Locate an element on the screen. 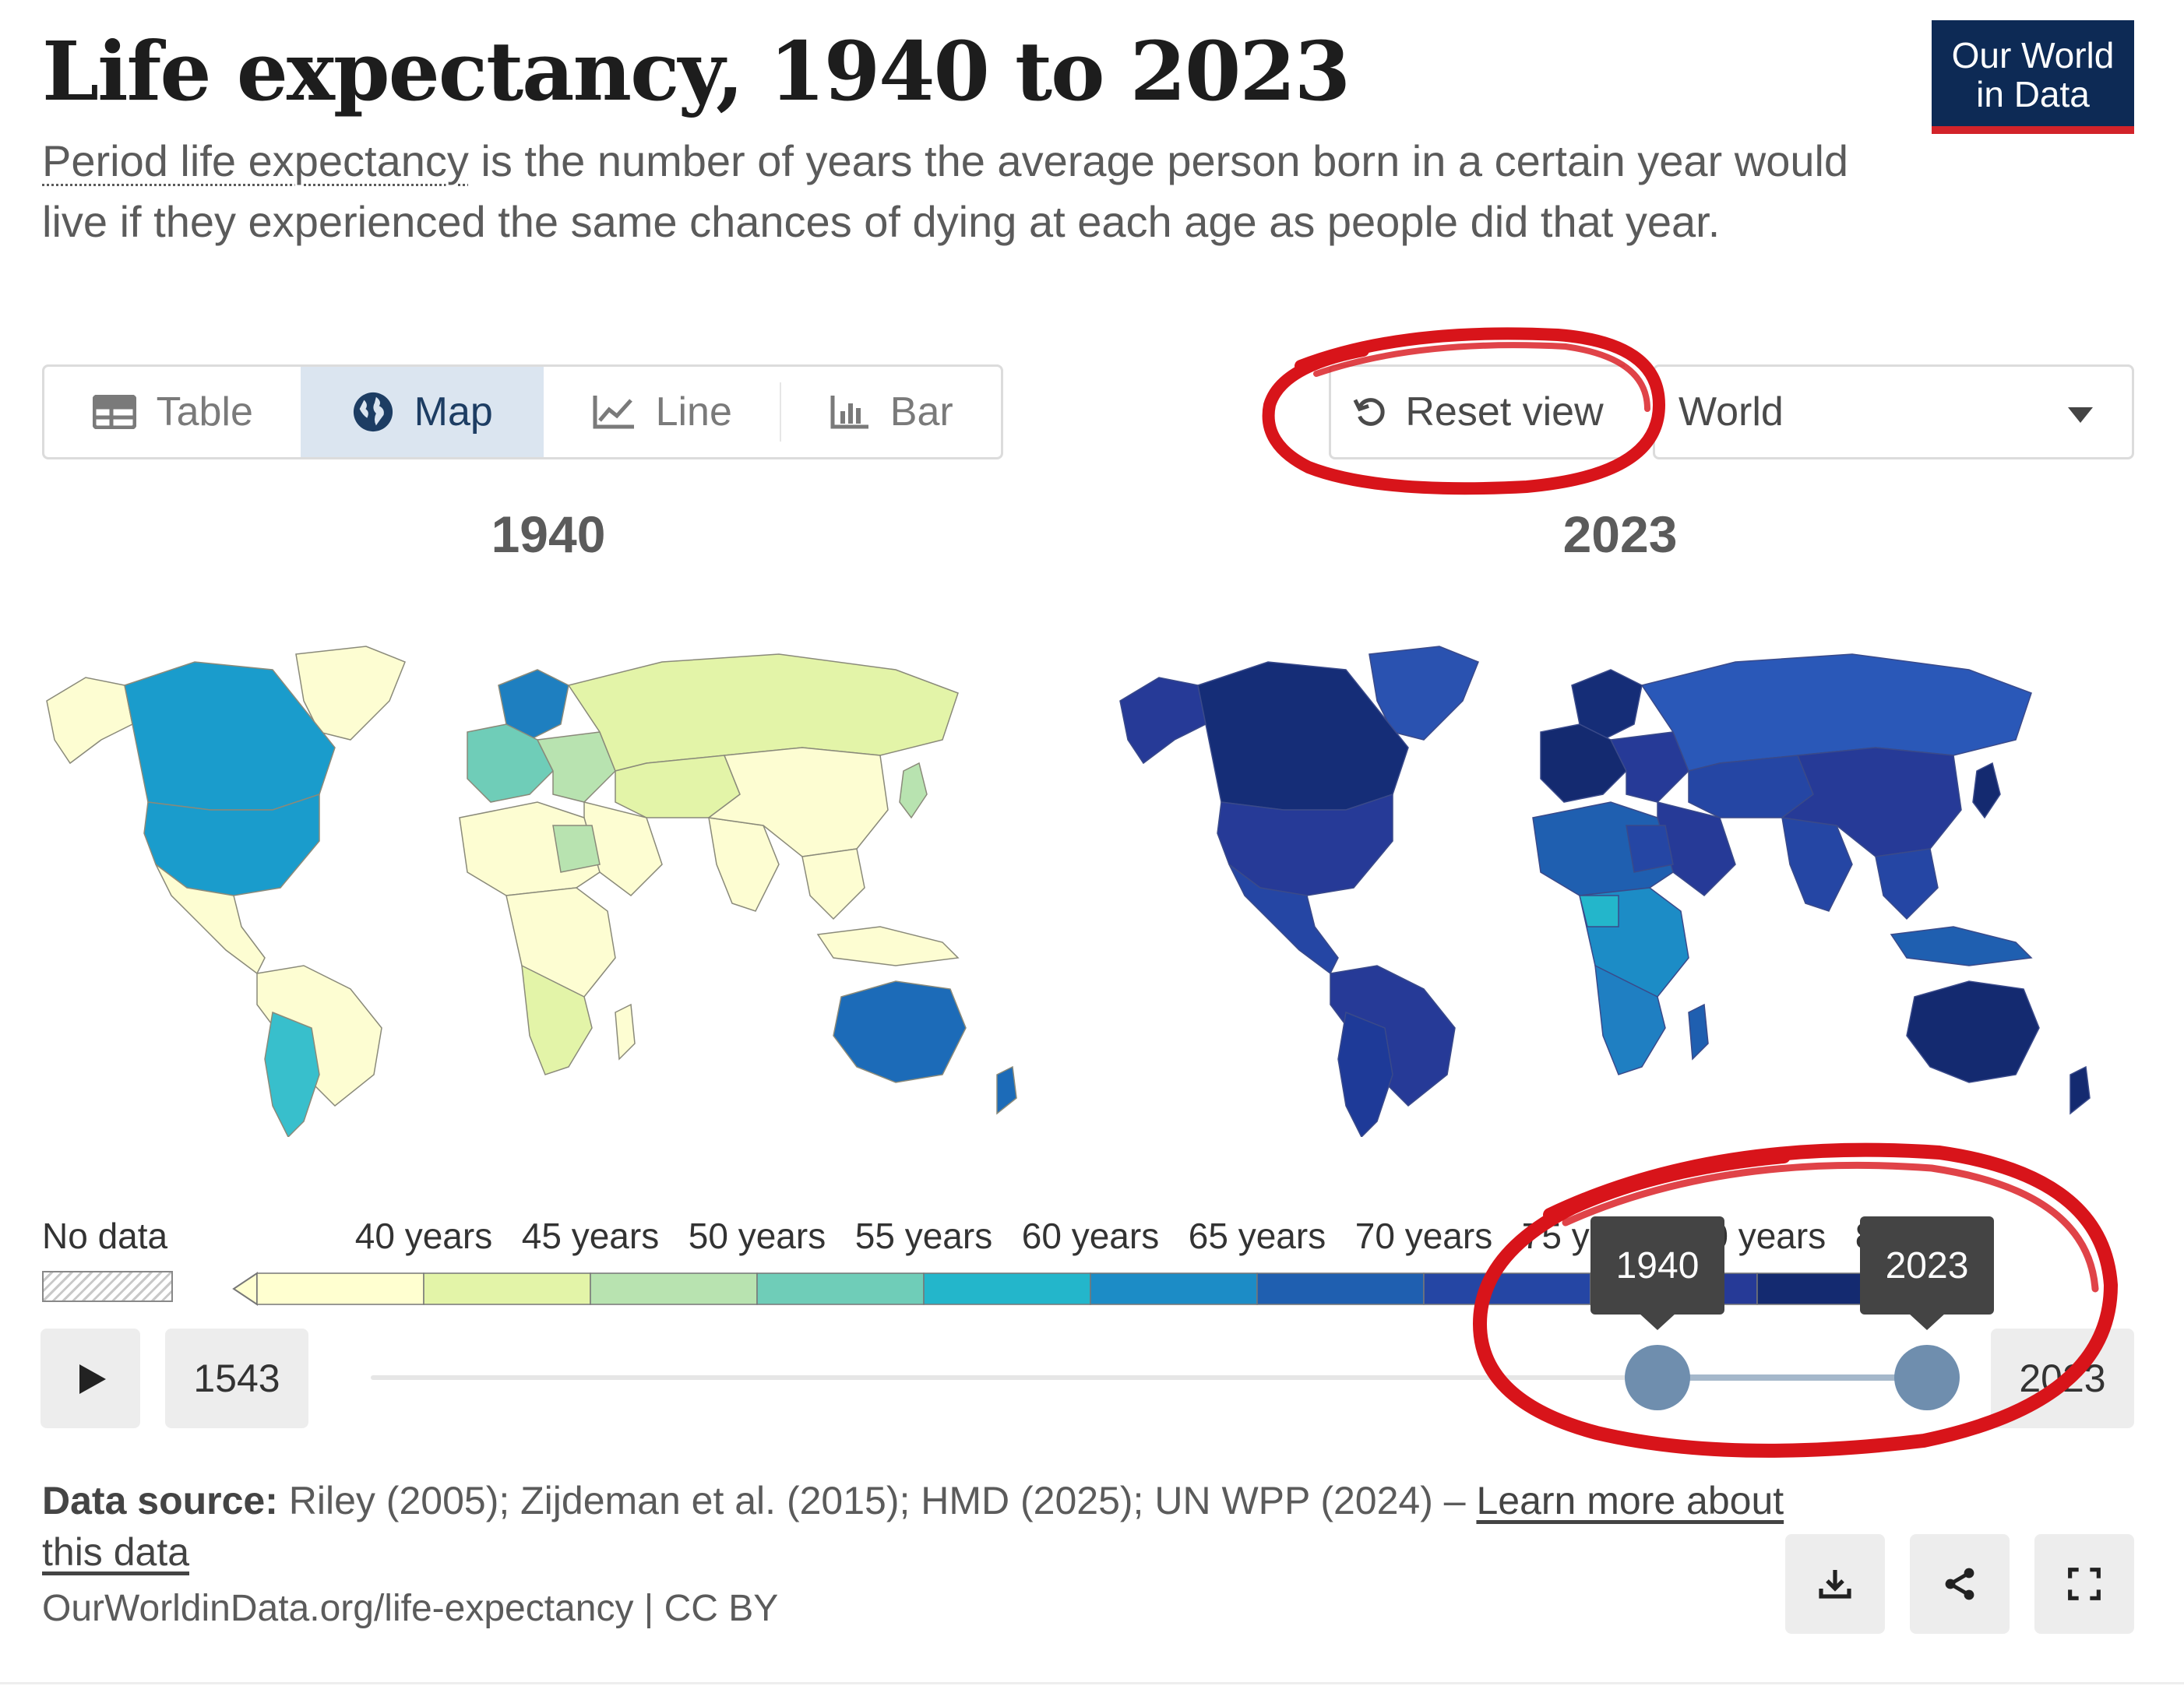 This screenshot has height=1707, width=2184. tab-map-label: Map is located at coordinates (453, 412).